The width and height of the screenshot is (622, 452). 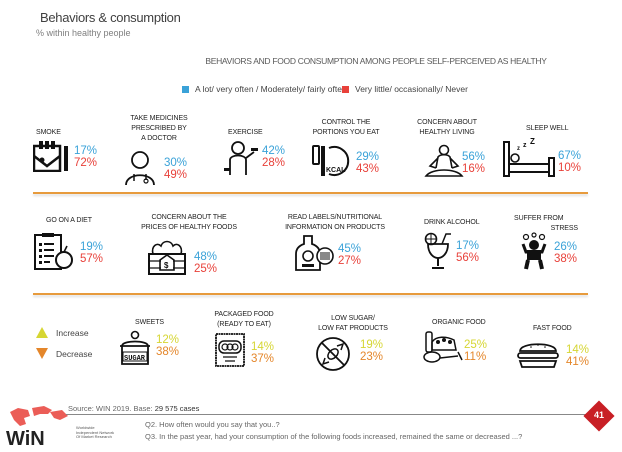 I want to click on consumption-values: 14% 37%, so click(x=262, y=353).